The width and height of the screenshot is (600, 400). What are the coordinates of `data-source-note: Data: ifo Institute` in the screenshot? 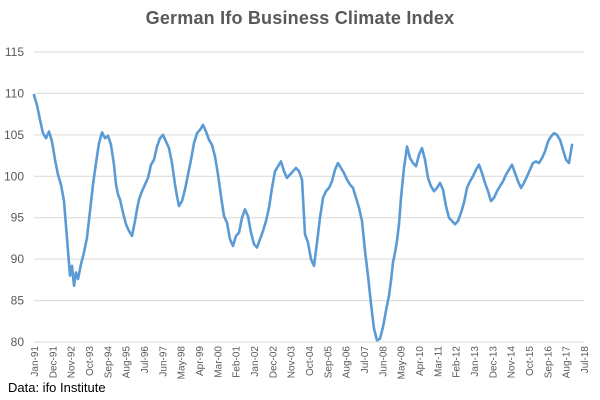 It's located at (57, 387).